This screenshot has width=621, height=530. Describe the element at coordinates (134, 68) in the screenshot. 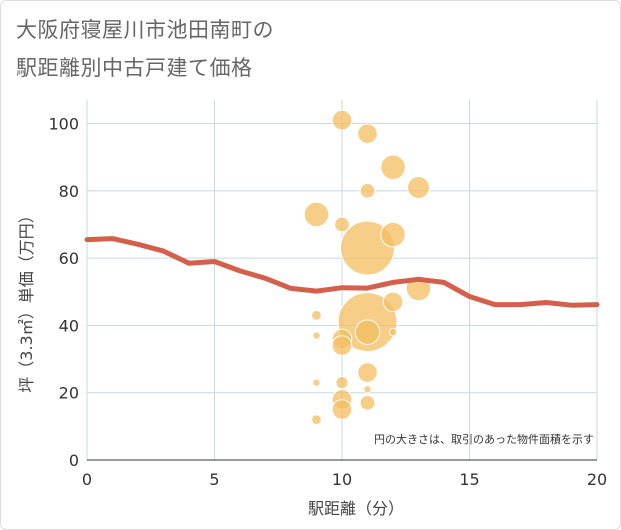

I see `chart-title-line-2: 駅距離別中古戸建て価格` at that location.